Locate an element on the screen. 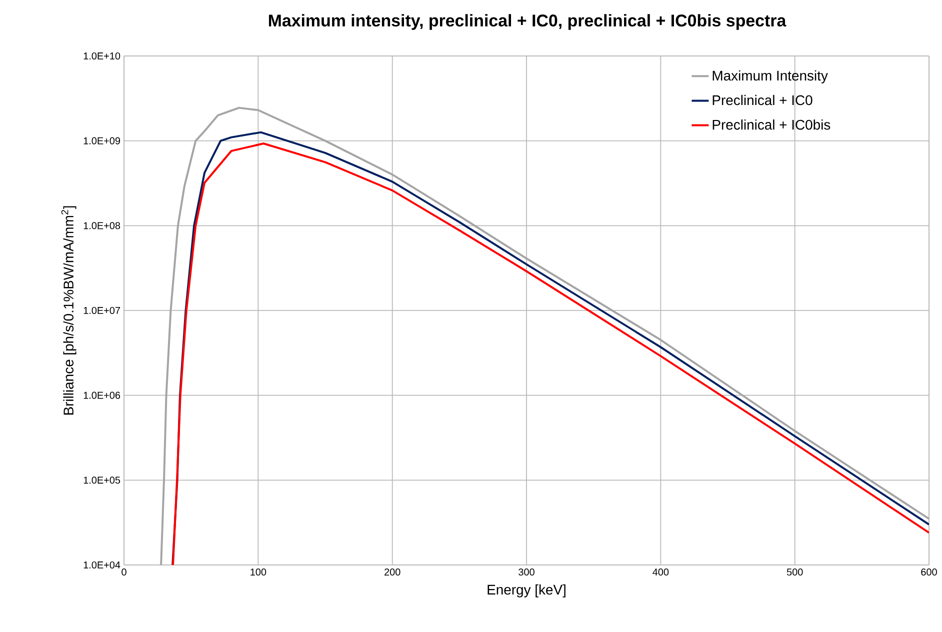 Image resolution: width=942 pixels, height=632 pixels. x-tick-label: 400 is located at coordinates (660, 572).